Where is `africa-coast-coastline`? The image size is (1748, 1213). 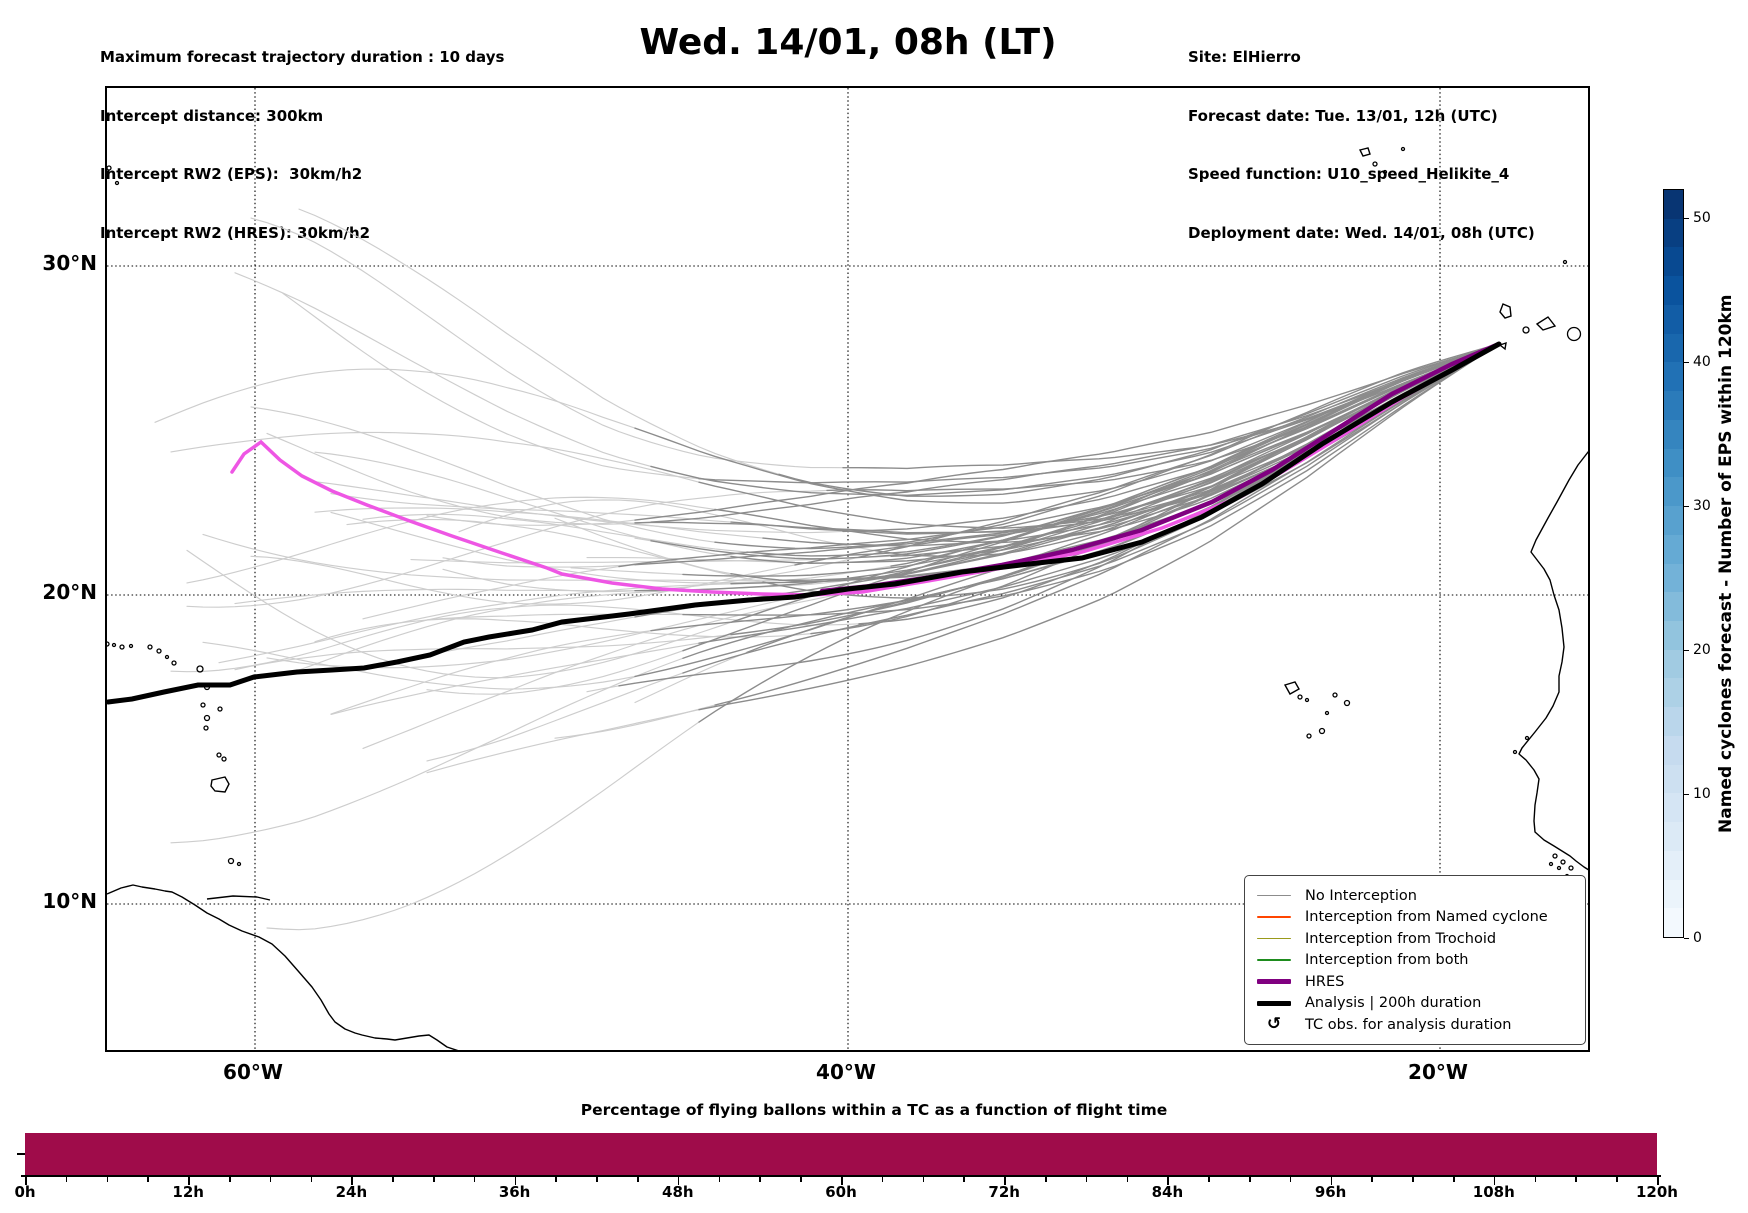
africa-coast-coastline is located at coordinates (1553, 661).